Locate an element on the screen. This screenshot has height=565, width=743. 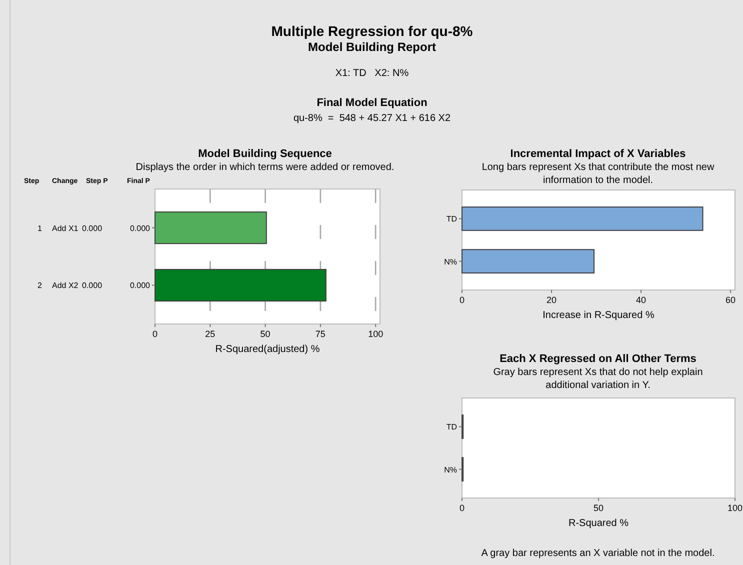
x-tick-label: 25 is located at coordinates (210, 334).